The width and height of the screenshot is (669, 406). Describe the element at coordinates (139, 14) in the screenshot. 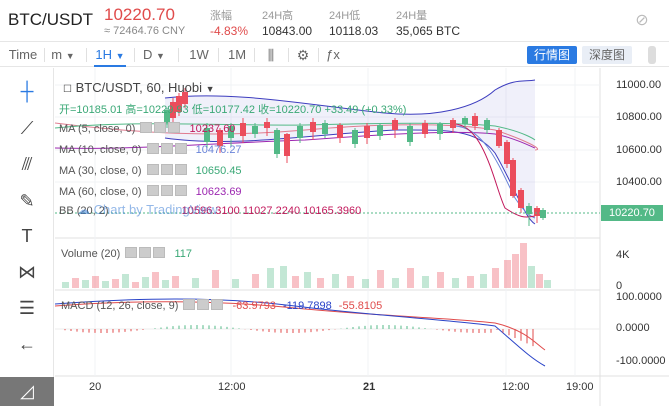

I see `last-price: 10220.70` at that location.